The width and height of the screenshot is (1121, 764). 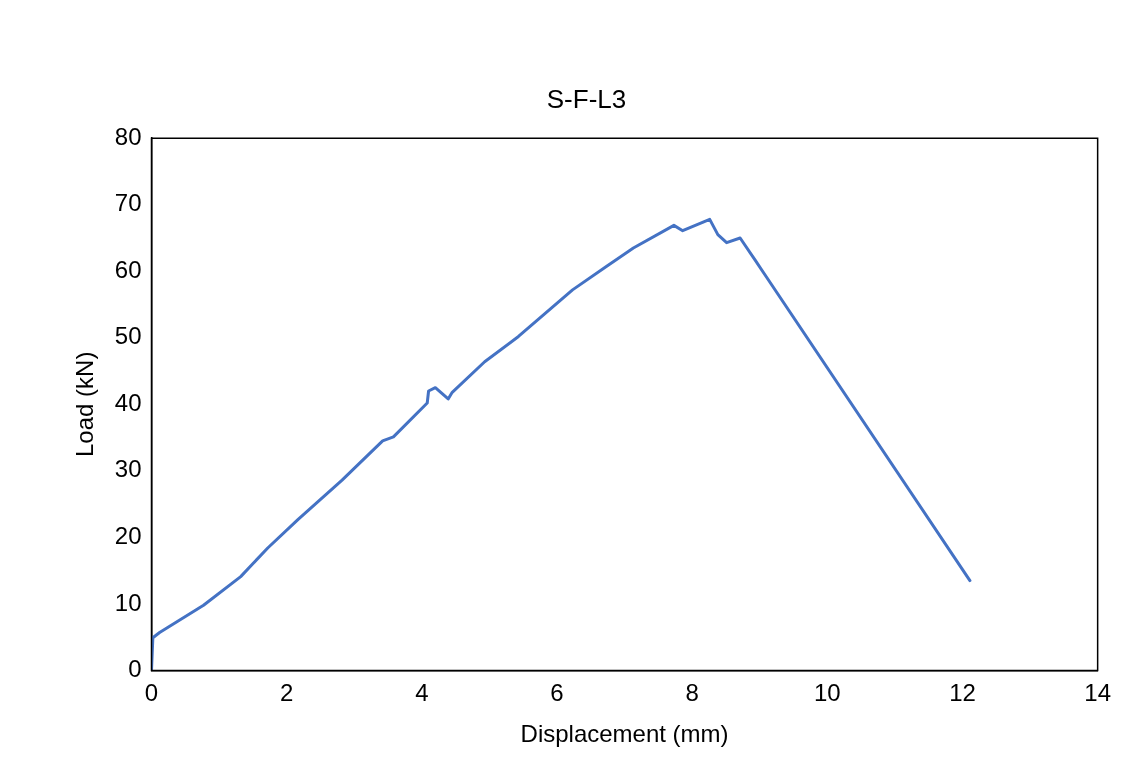 I want to click on y-axis-title: Load (kN), so click(x=85, y=404).